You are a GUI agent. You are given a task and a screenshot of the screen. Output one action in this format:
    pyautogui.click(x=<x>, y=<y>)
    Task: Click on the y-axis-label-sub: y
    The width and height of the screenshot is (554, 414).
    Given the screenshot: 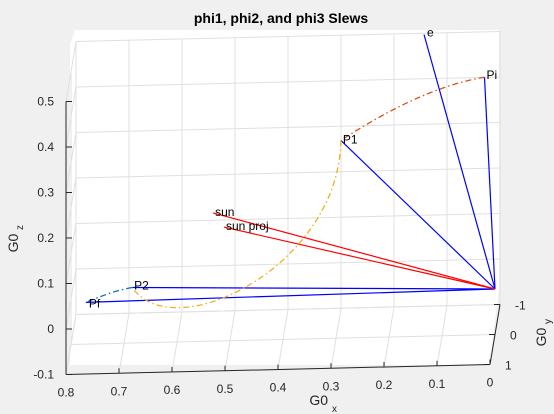 What is the action you would take?
    pyautogui.click(x=548, y=321)
    